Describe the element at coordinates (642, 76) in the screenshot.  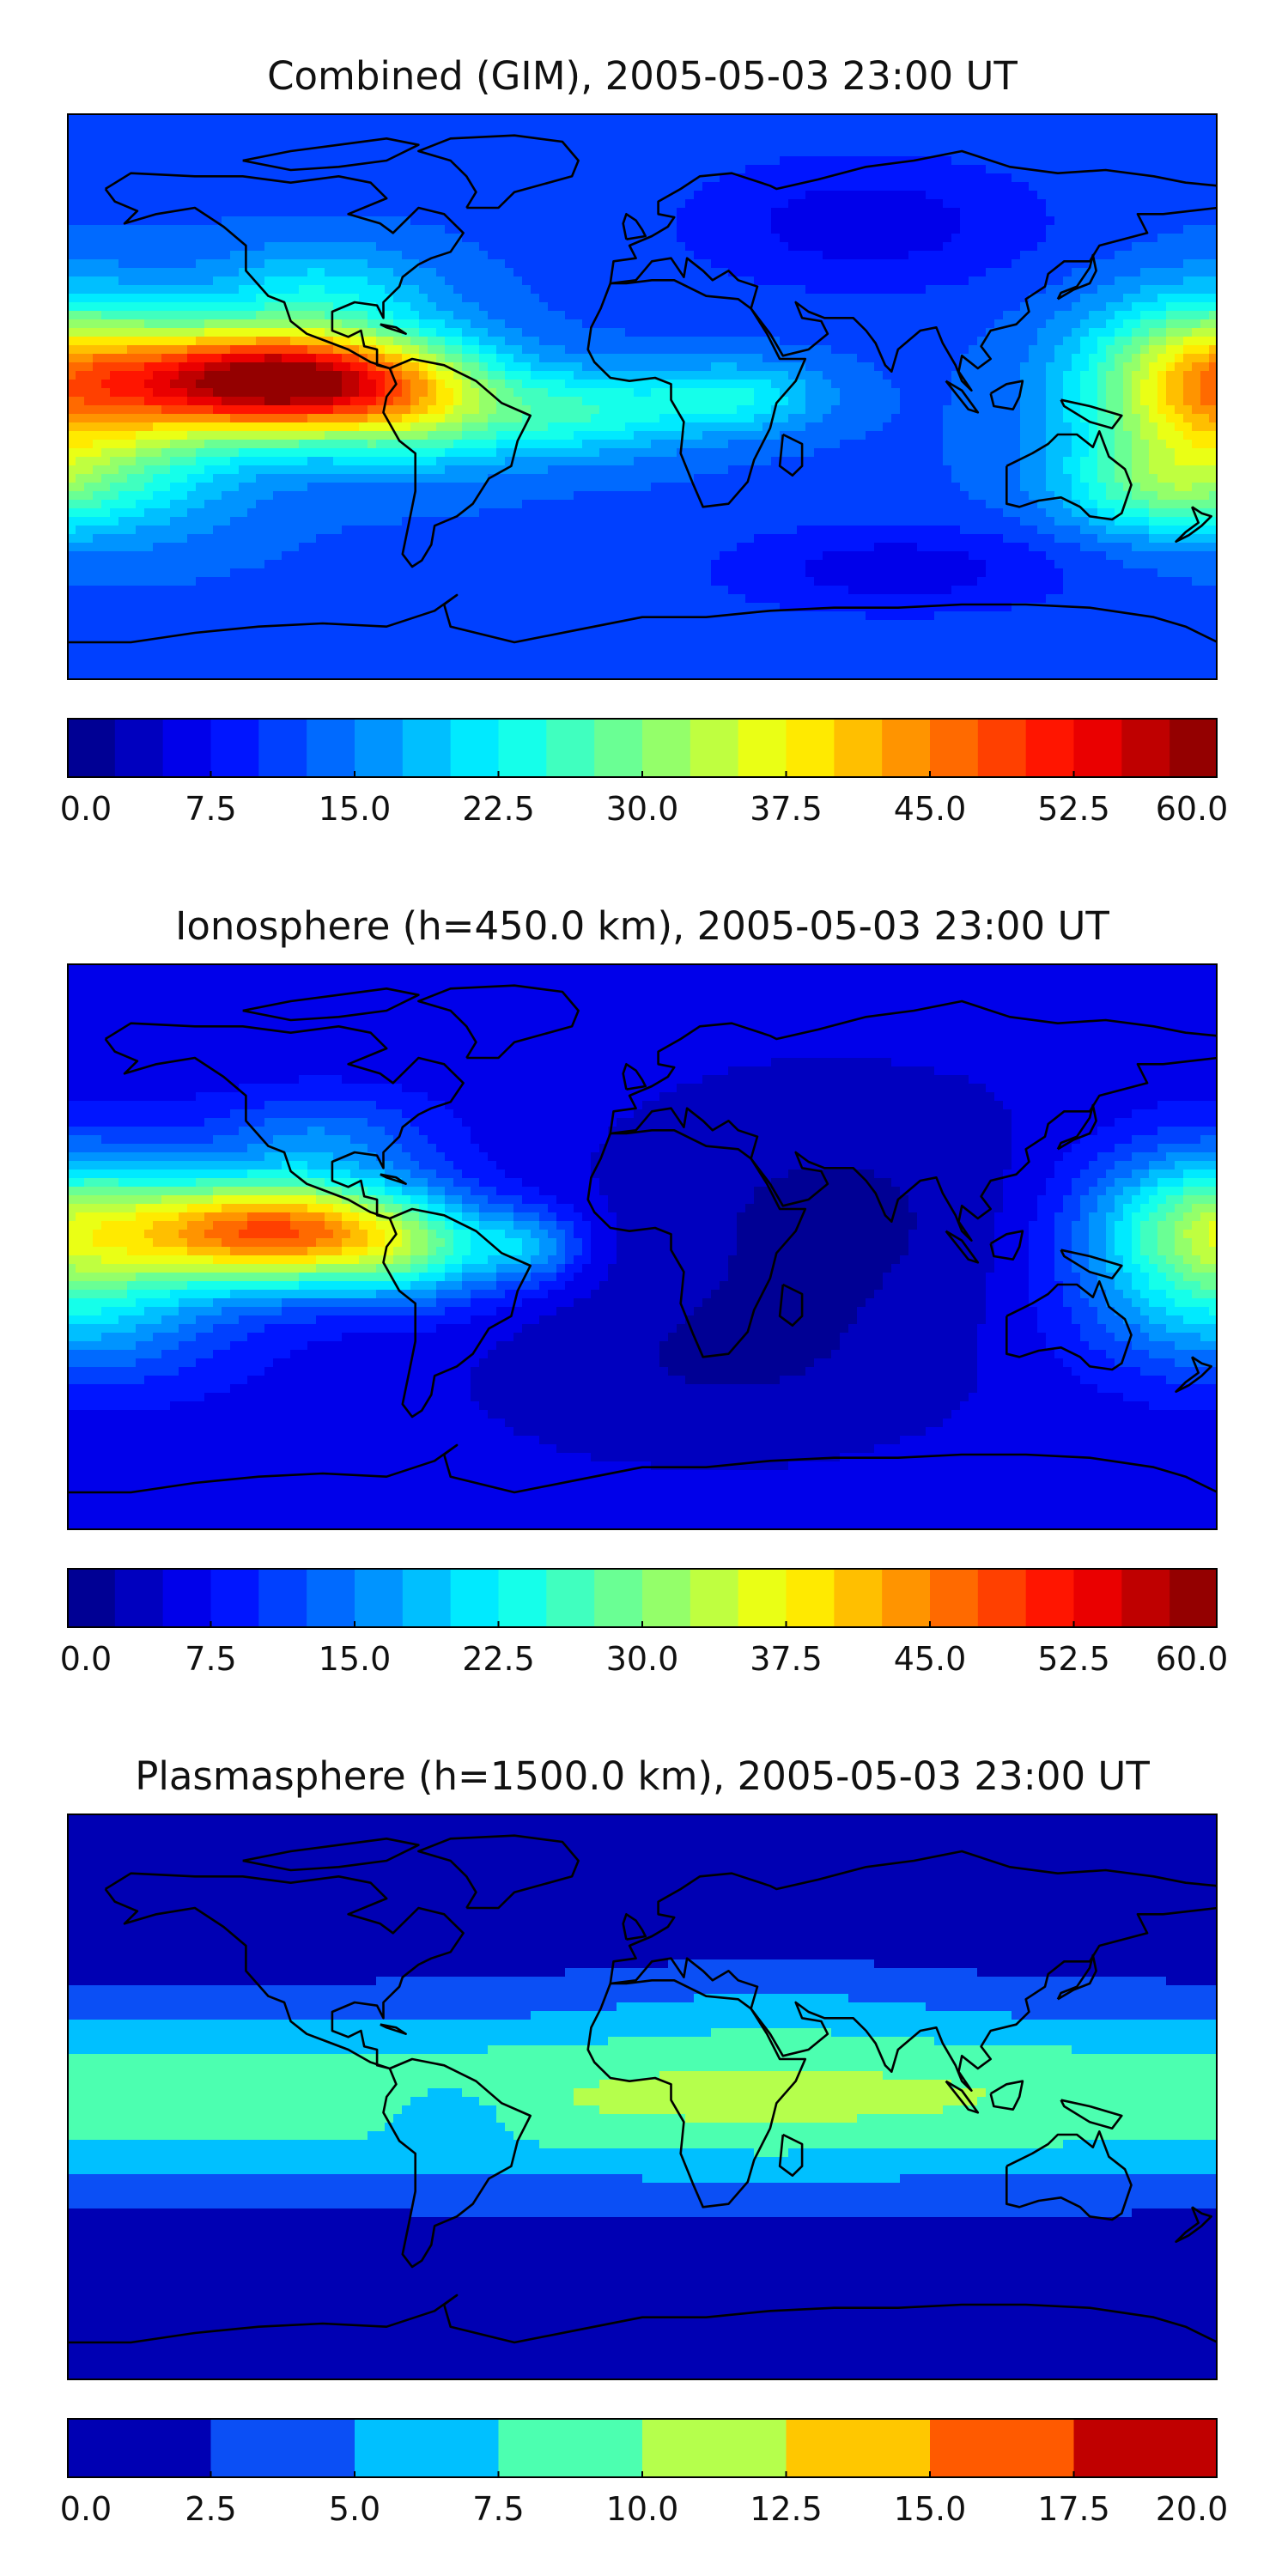
I see `panel-title-combined: Combined (GIM), 2005-05-03 23:00 UT` at that location.